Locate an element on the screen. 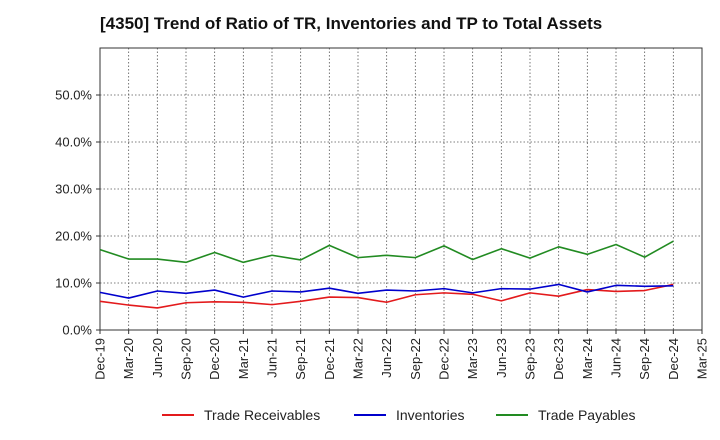  legend-swatch-trade-receivables is located at coordinates (178, 415).